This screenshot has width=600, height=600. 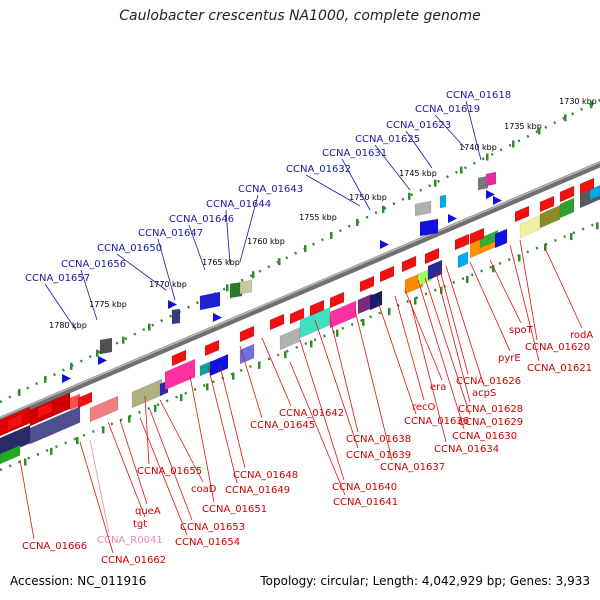 What do you see at coordinates (93, 264) in the screenshot?
I see `upper-gene-label: CCNA_01656` at bounding box center [93, 264].